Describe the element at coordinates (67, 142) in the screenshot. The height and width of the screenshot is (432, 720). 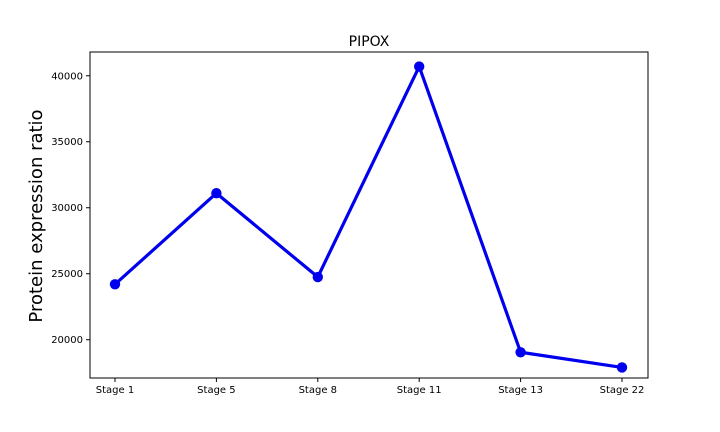
I see `y-tick-label: 35000` at that location.